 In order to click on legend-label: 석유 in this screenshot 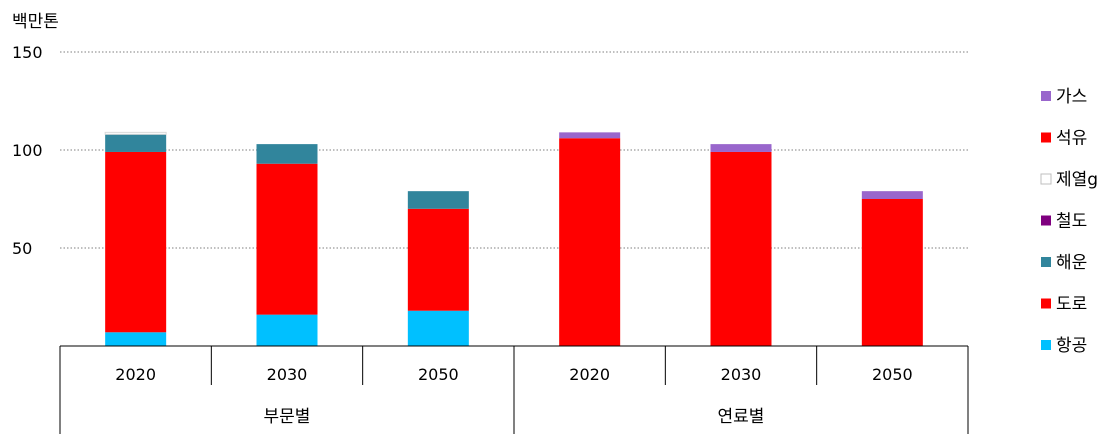, I will do `click(1071, 139)`.